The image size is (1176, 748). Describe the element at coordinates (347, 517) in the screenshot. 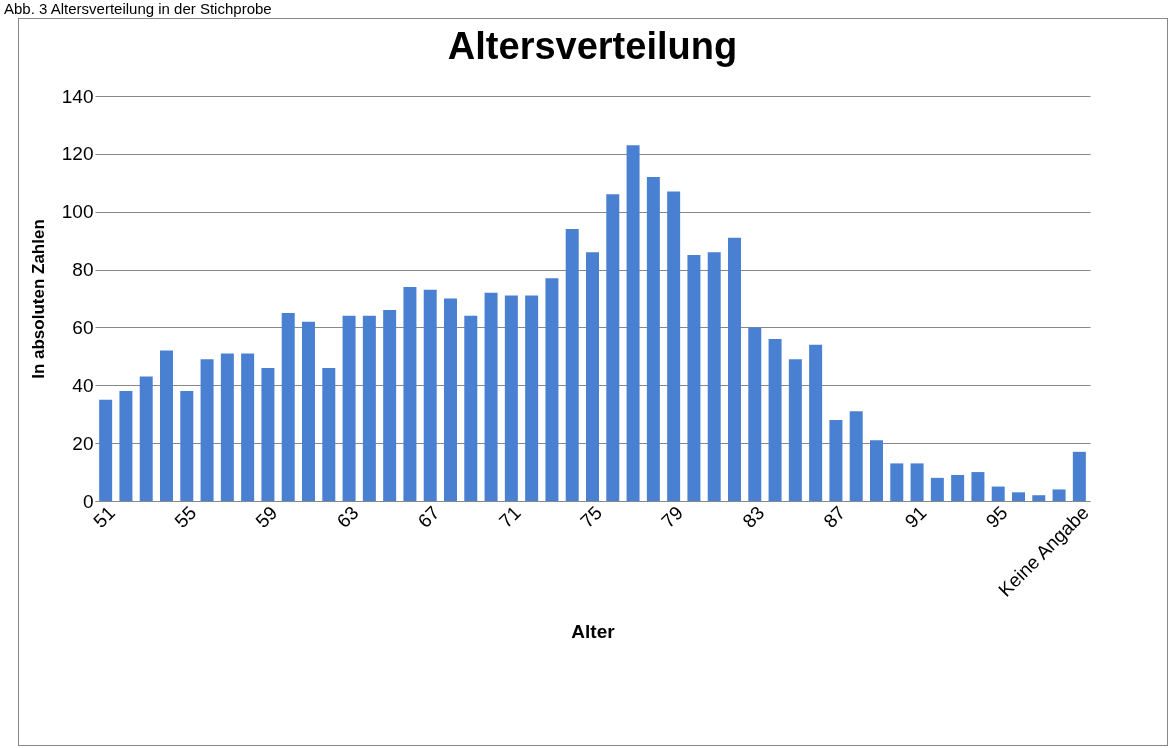

I see `x-tick-label: 63` at that location.